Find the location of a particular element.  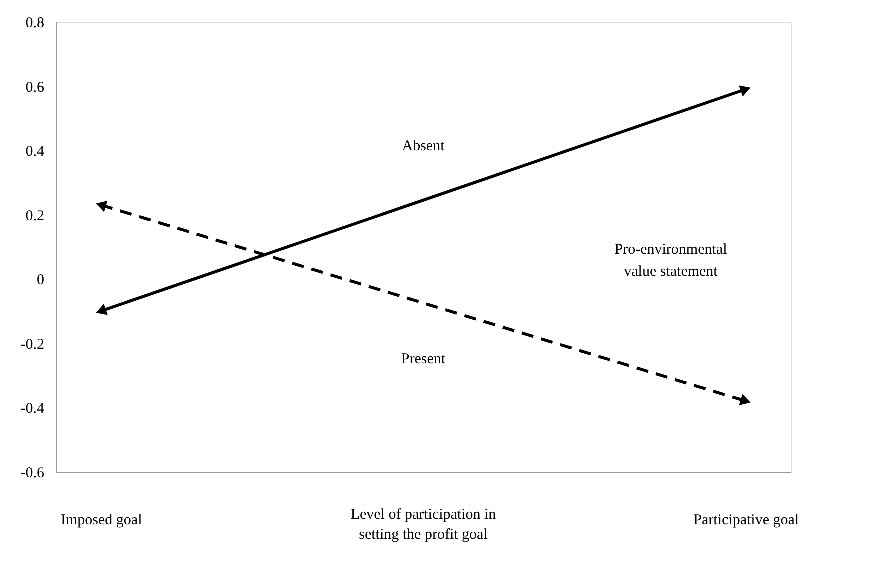

y-tick-label: 0 is located at coordinates (40, 280).